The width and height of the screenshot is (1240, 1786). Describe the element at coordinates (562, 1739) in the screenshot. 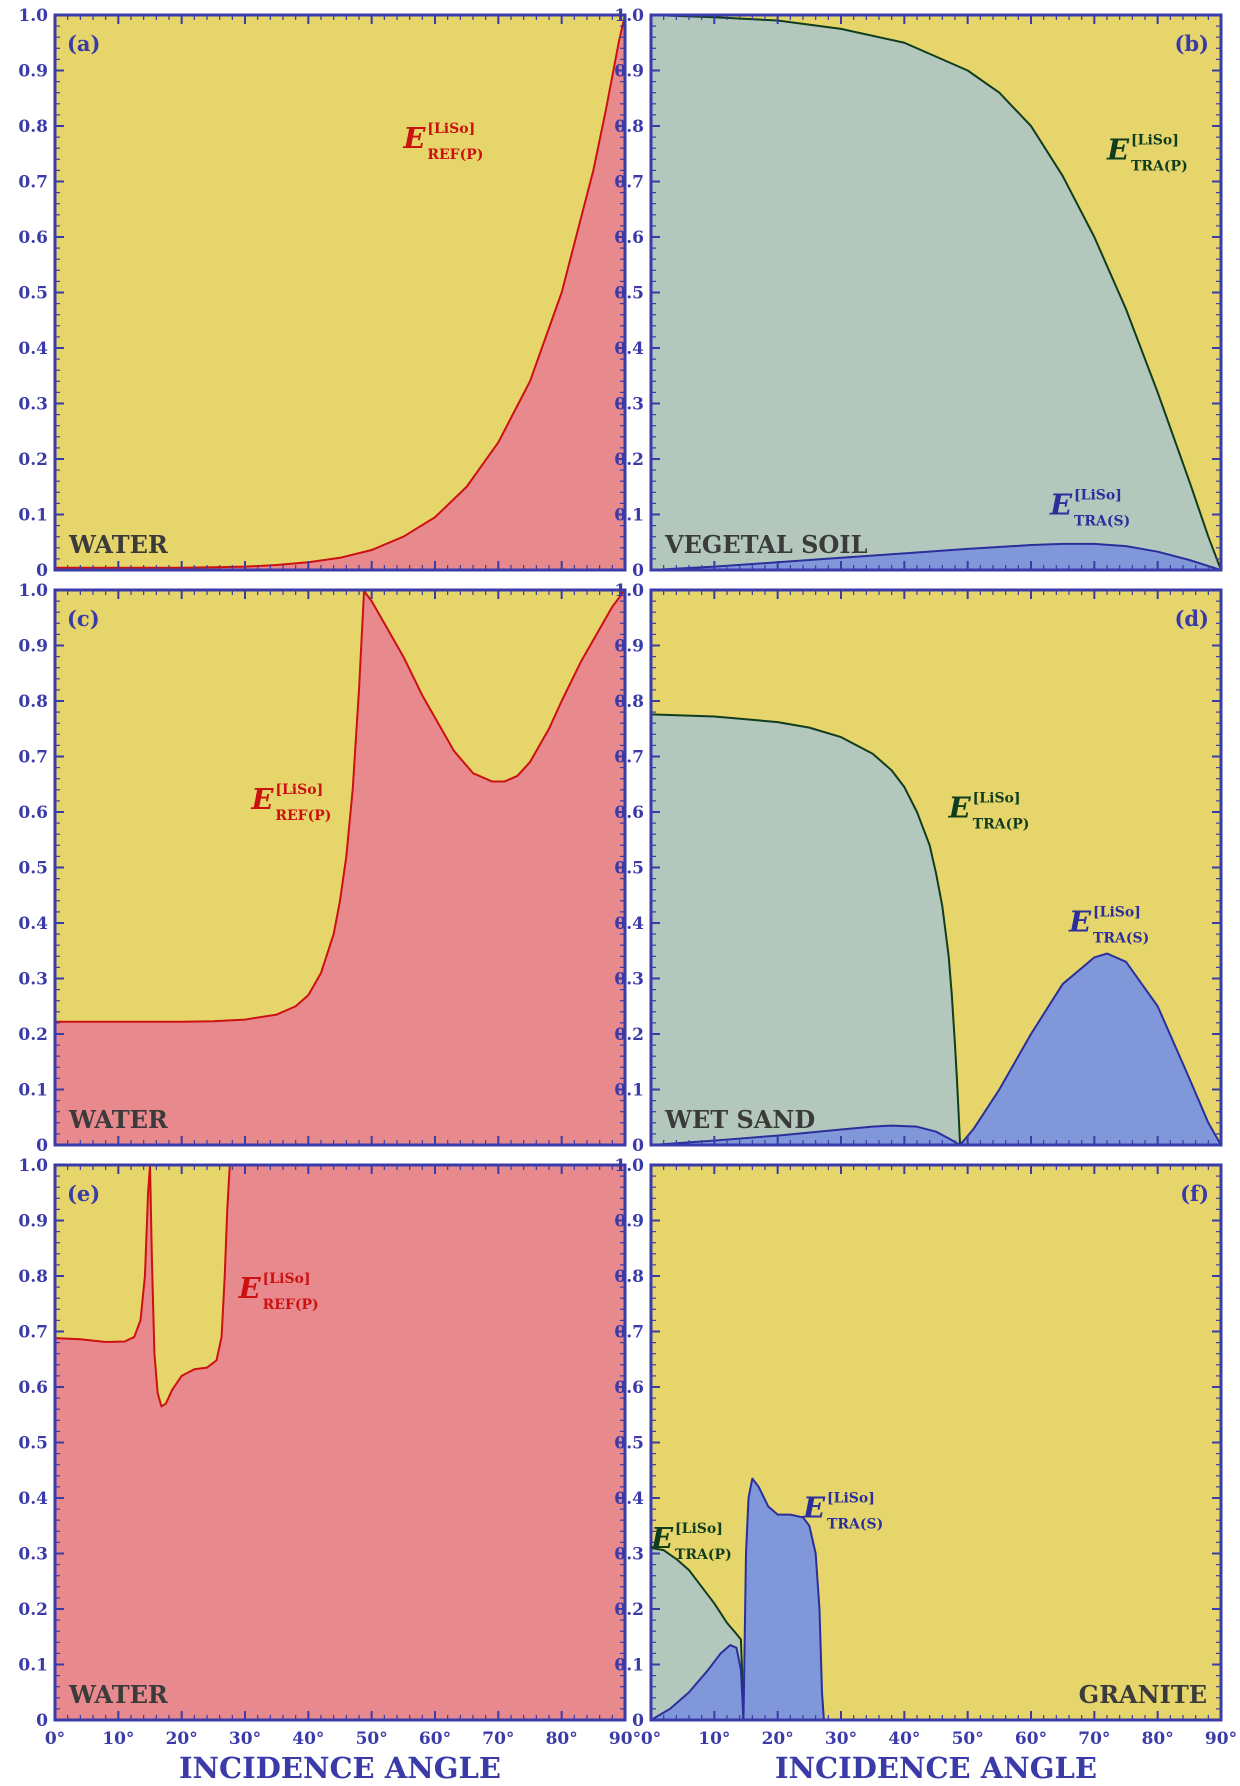

I see `x-tick-label: 80°` at that location.